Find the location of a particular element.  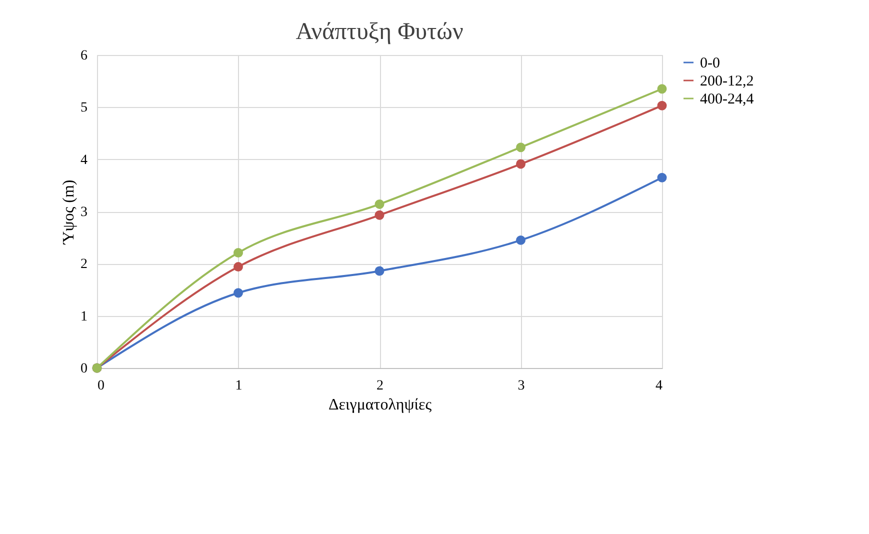

y-tick-label: 6 is located at coordinates (84, 56).